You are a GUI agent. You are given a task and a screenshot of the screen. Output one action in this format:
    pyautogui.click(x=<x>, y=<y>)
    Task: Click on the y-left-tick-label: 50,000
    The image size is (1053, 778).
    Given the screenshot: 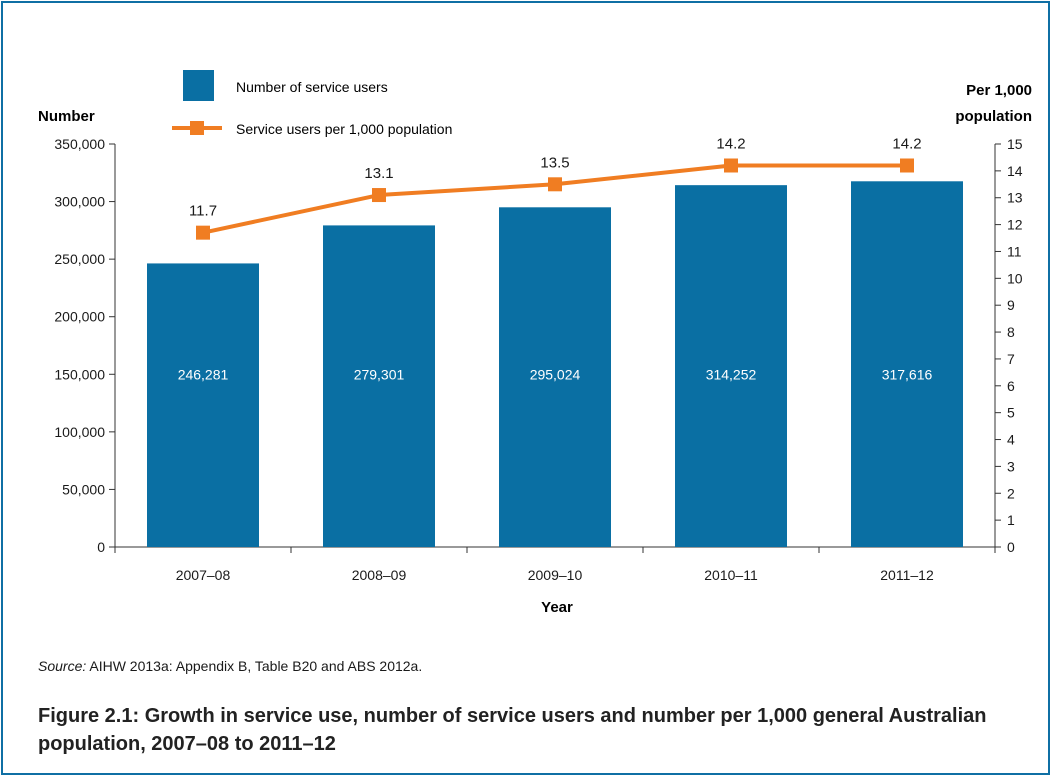 What is the action you would take?
    pyautogui.click(x=83, y=489)
    